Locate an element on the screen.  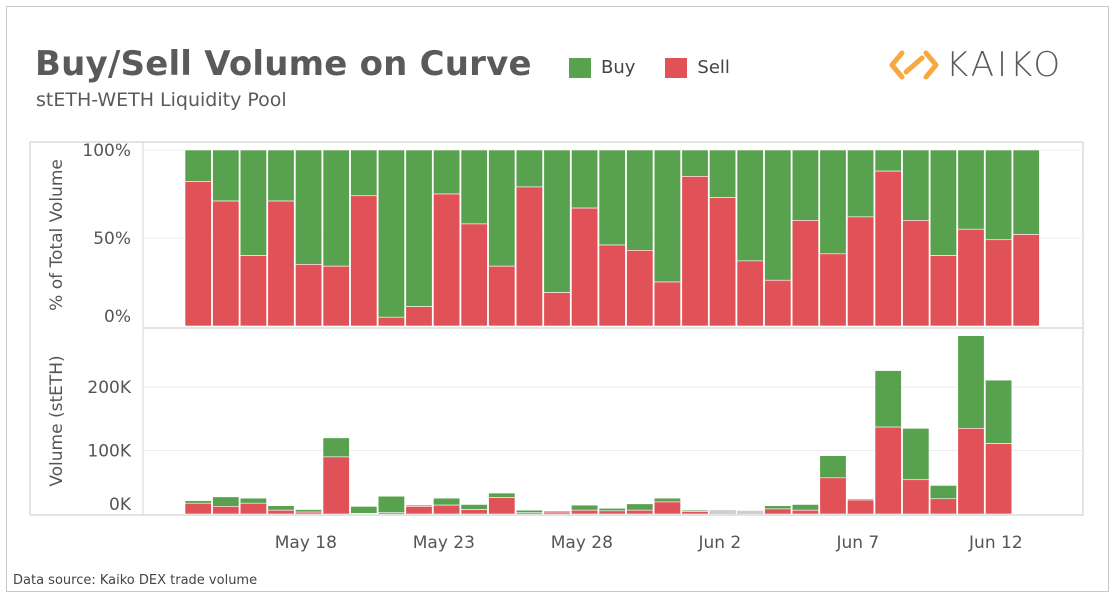
legend-item-buy: Buy is located at coordinates (602, 67).